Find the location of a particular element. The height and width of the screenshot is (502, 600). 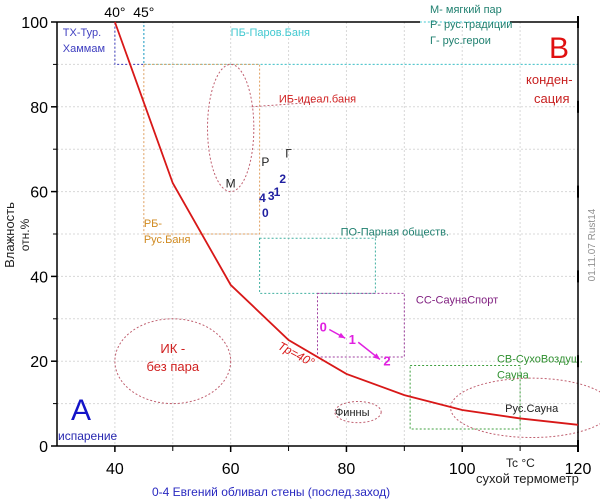

region-finns-label: Финны is located at coordinates (352, 413).